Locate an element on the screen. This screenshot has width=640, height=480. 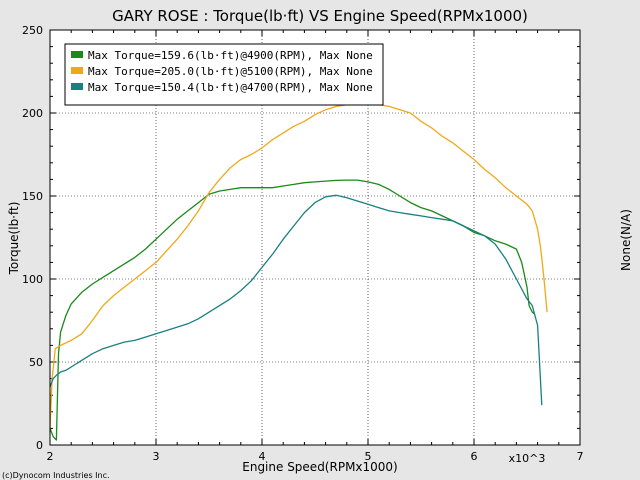
y-tick-label: 250 is located at coordinates (32, 30).